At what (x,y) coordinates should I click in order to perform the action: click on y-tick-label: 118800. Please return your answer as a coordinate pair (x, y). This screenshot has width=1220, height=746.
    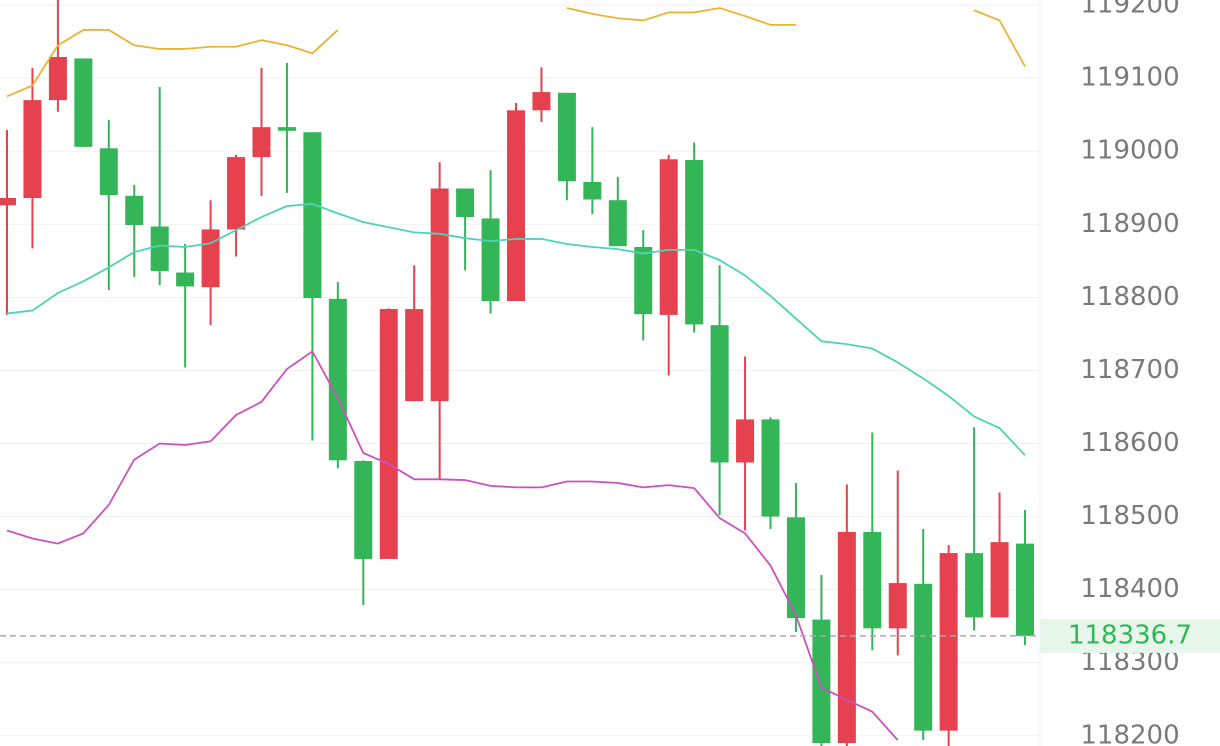
    Looking at the image, I should click on (1129, 297).